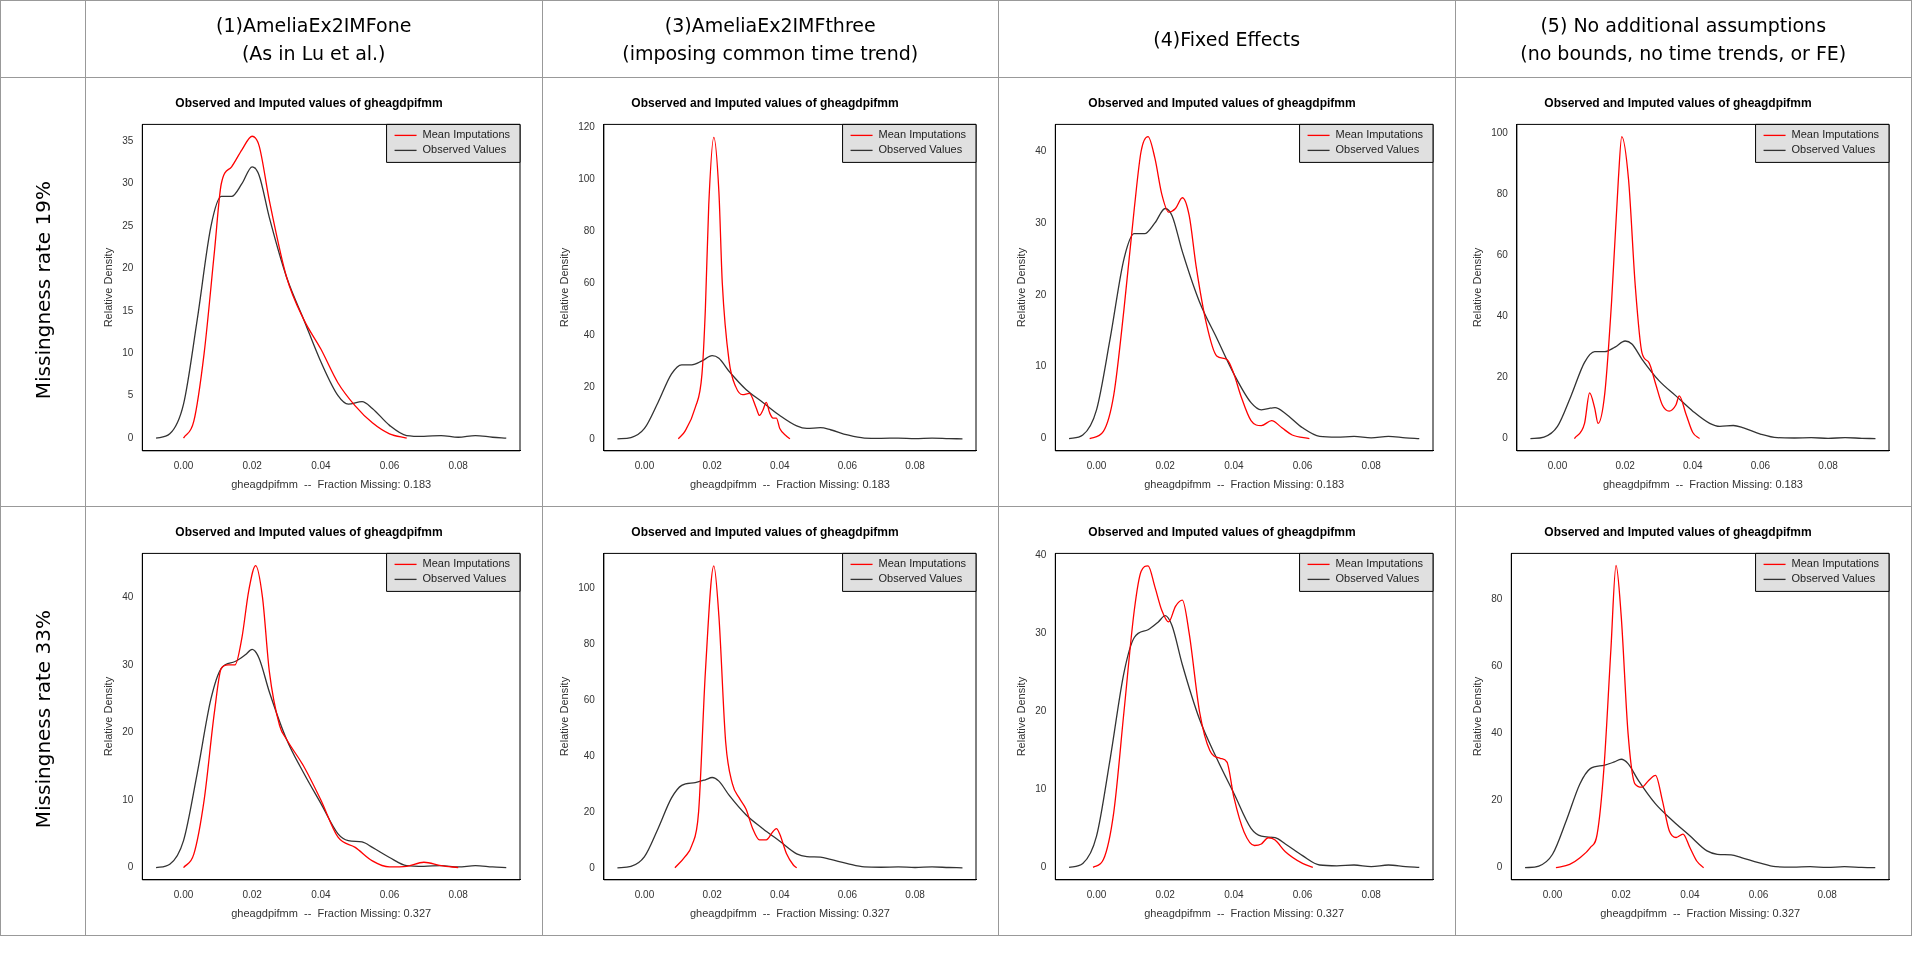 The height and width of the screenshot is (960, 1918). I want to click on y-tick-label: 80, so click(590, 230).